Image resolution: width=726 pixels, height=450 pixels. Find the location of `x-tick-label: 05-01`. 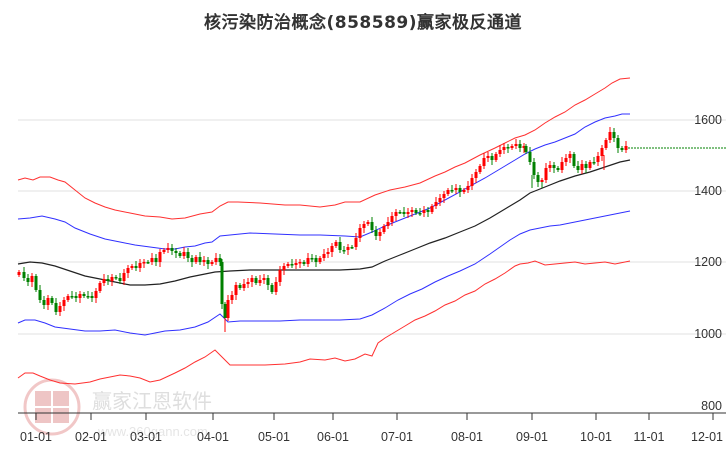

x-tick-label: 05-01 is located at coordinates (274, 437).